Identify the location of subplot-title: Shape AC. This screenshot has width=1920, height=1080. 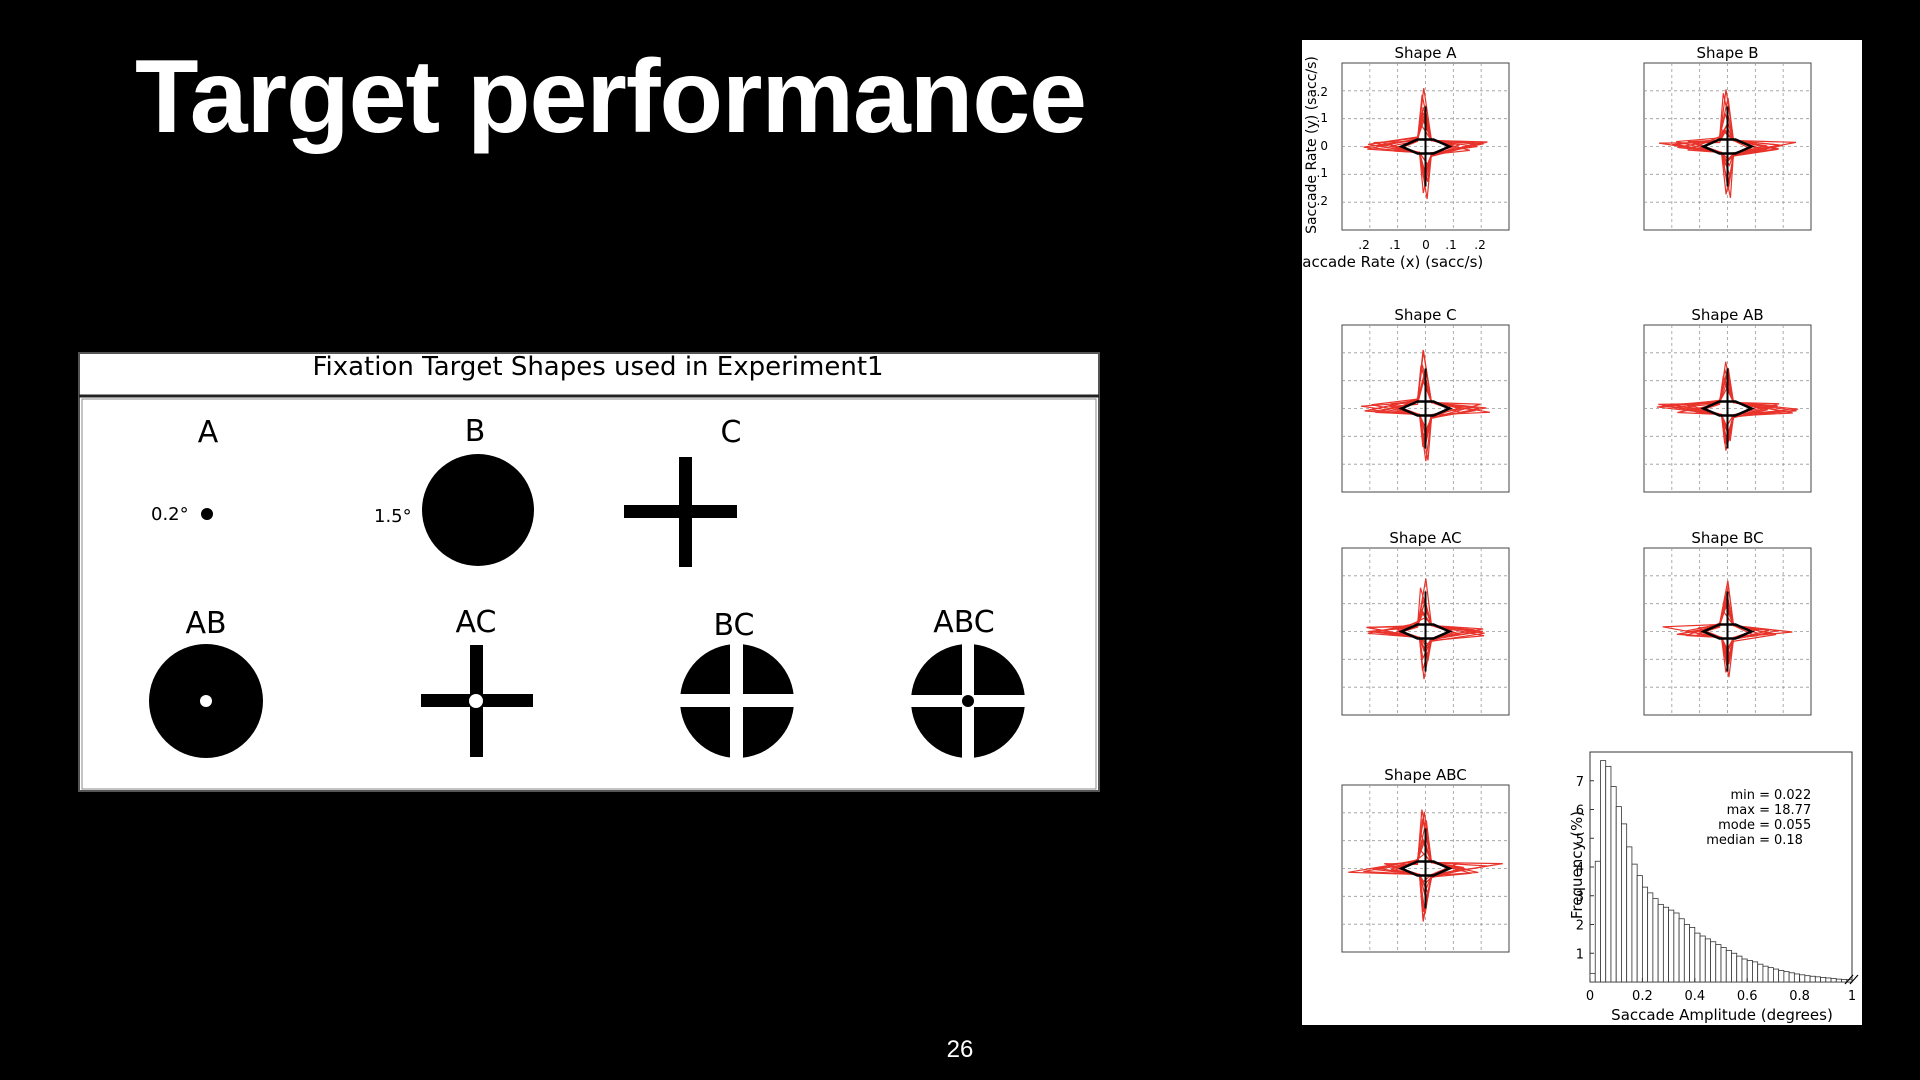
(1425, 538).